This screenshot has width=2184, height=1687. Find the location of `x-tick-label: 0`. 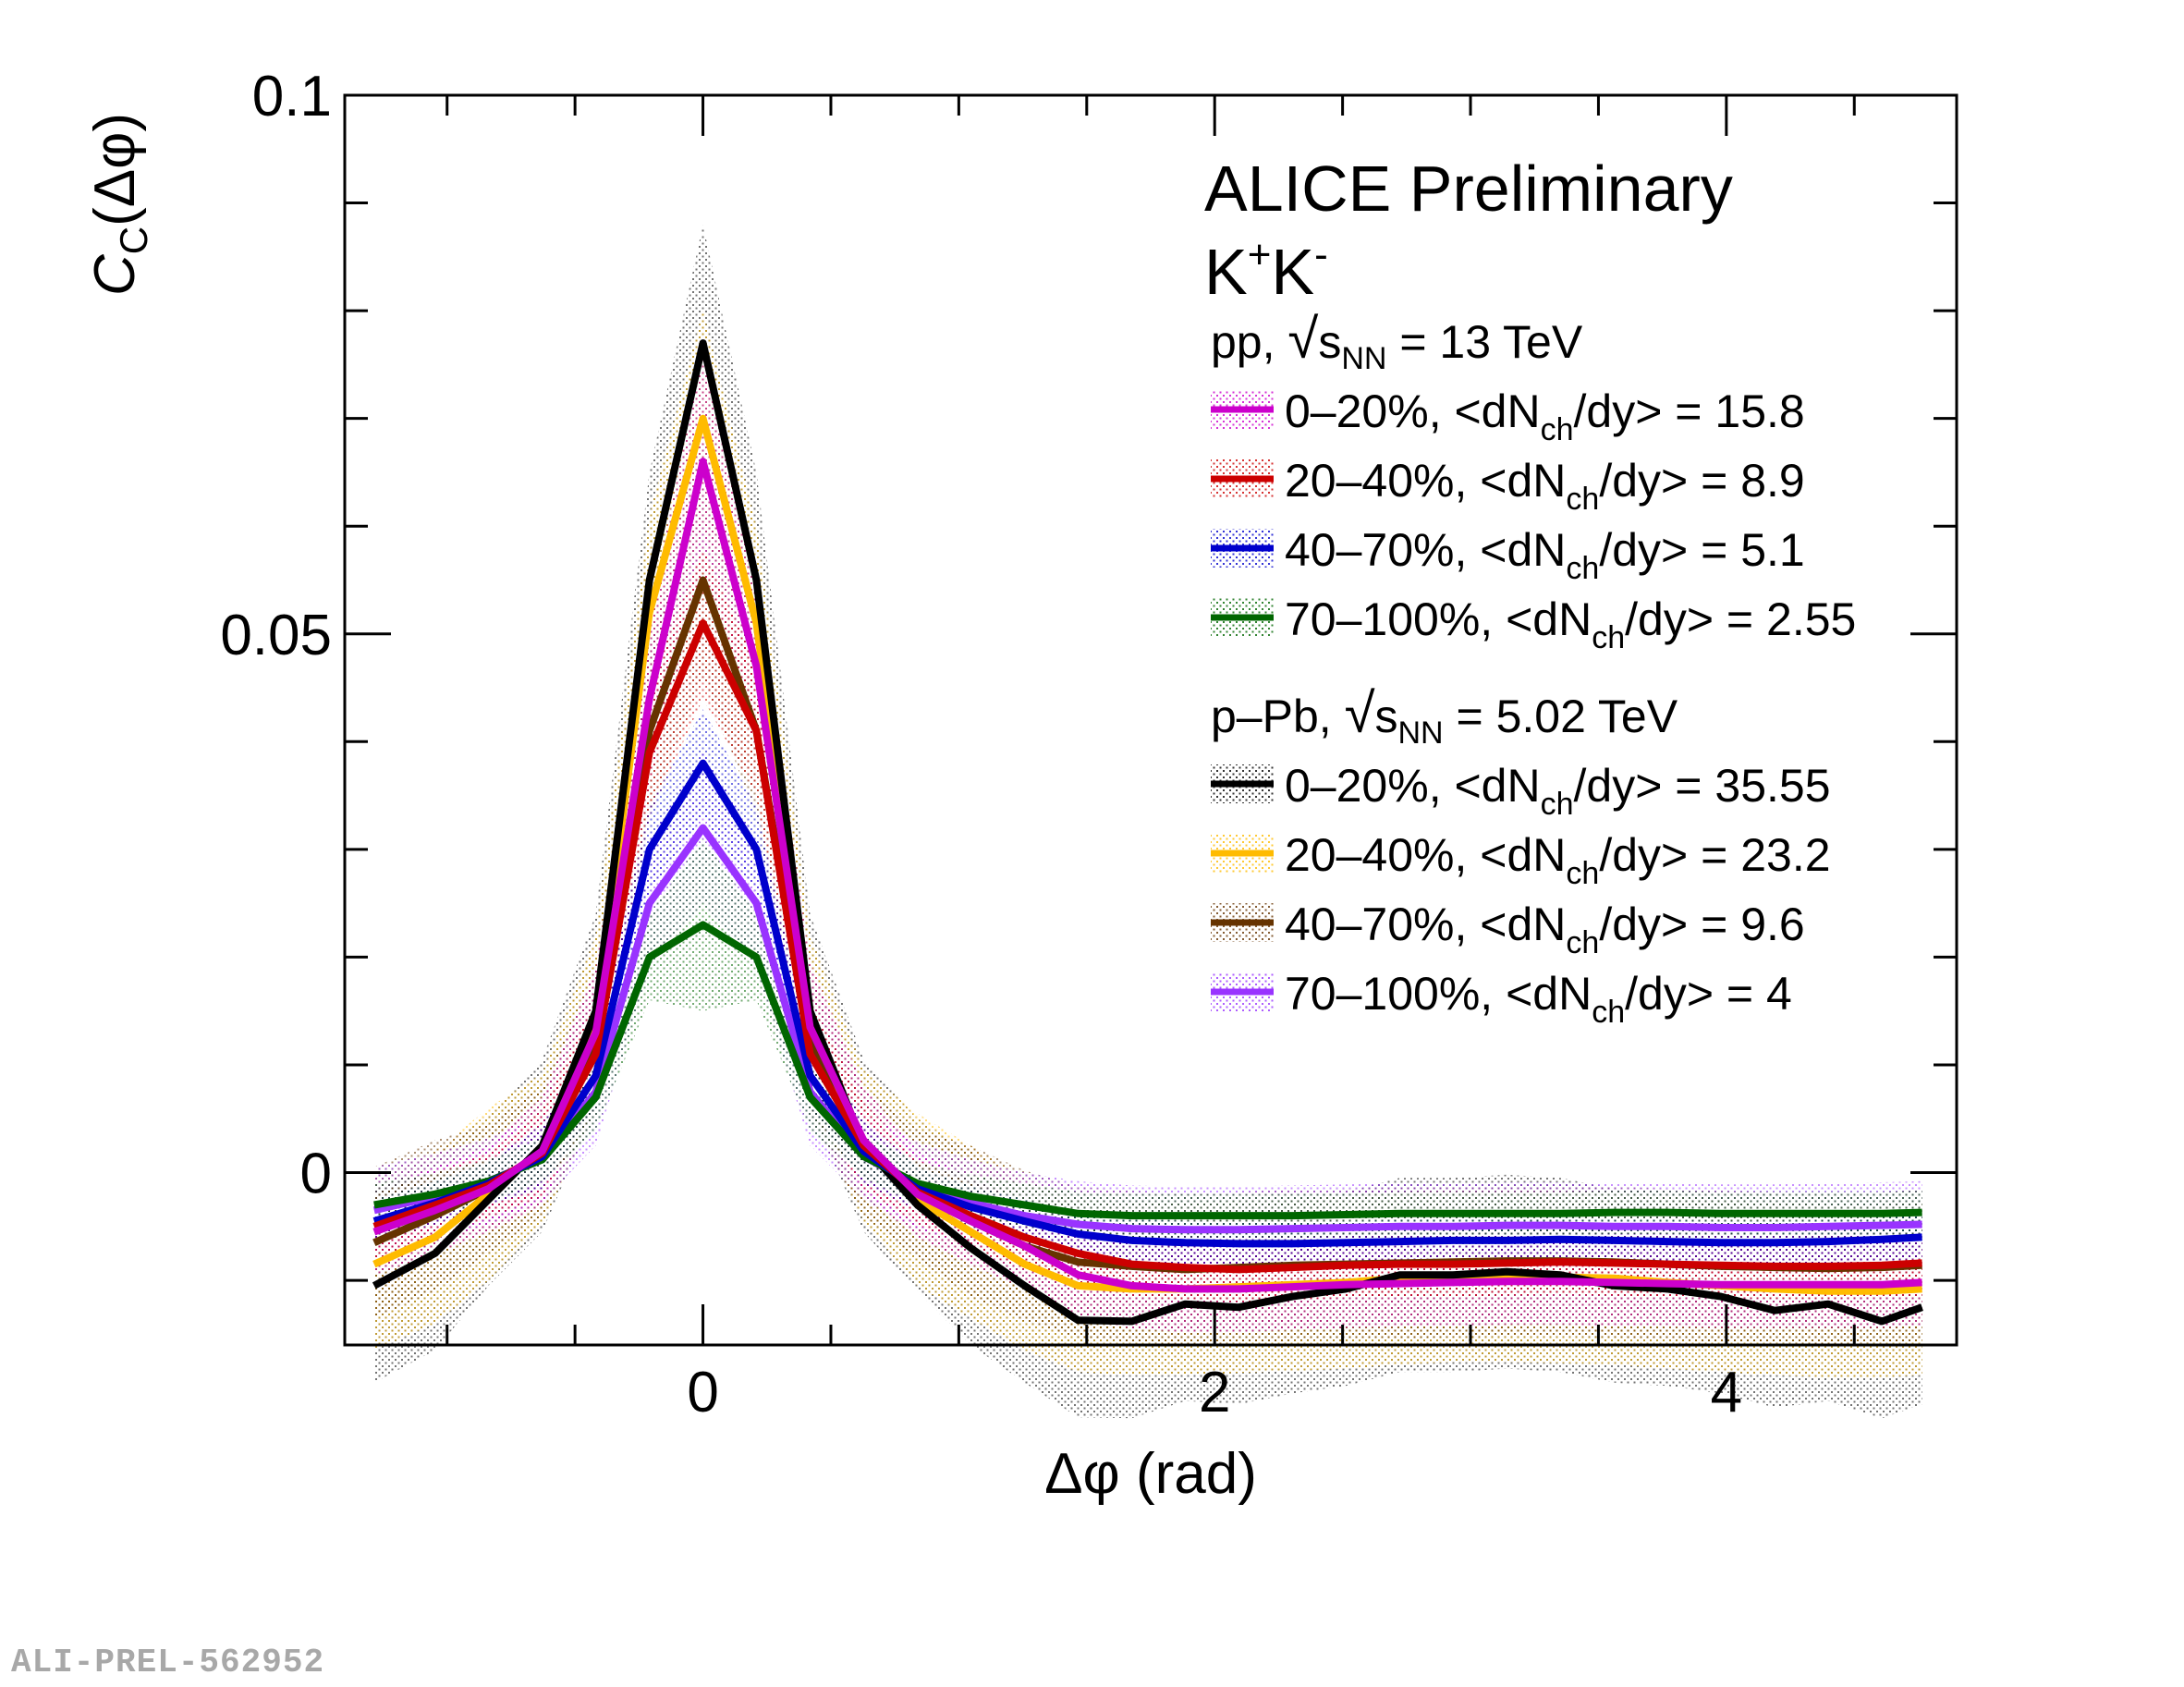

x-tick-label: 0 is located at coordinates (702, 1392).